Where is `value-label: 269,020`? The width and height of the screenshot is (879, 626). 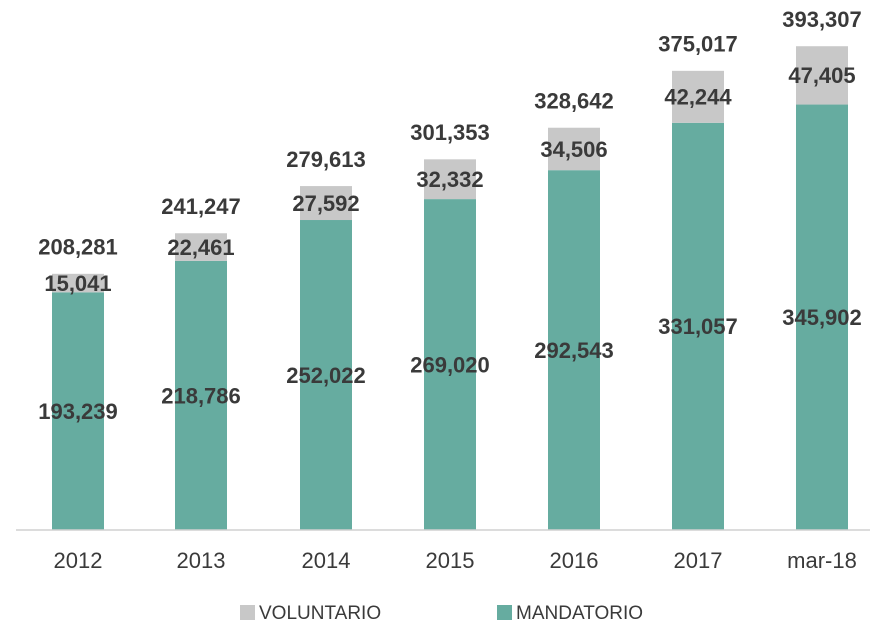
value-label: 269,020 is located at coordinates (450, 364).